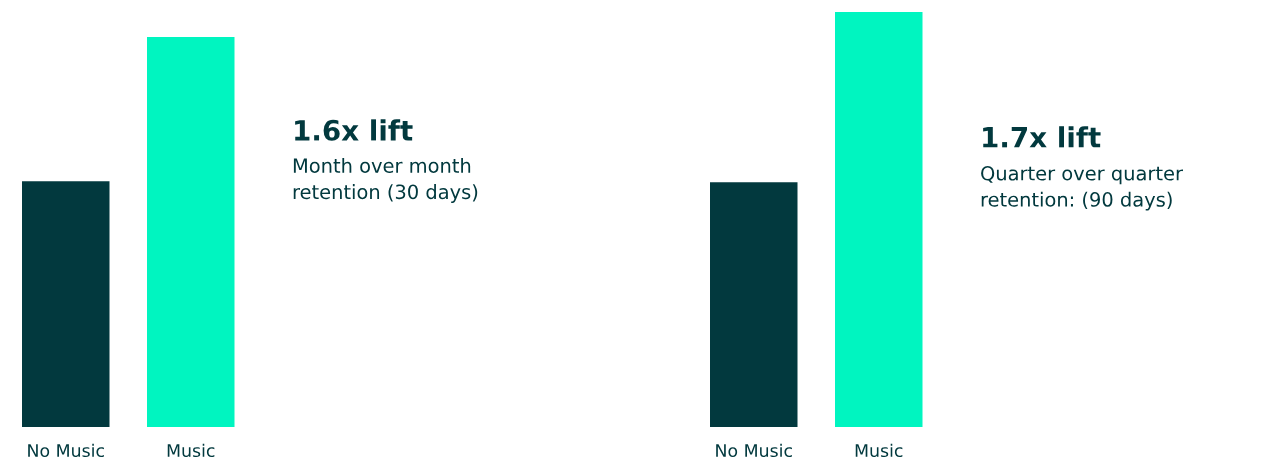 The image size is (1282, 470). I want to click on text: 1.7x lift, so click(1042, 137).